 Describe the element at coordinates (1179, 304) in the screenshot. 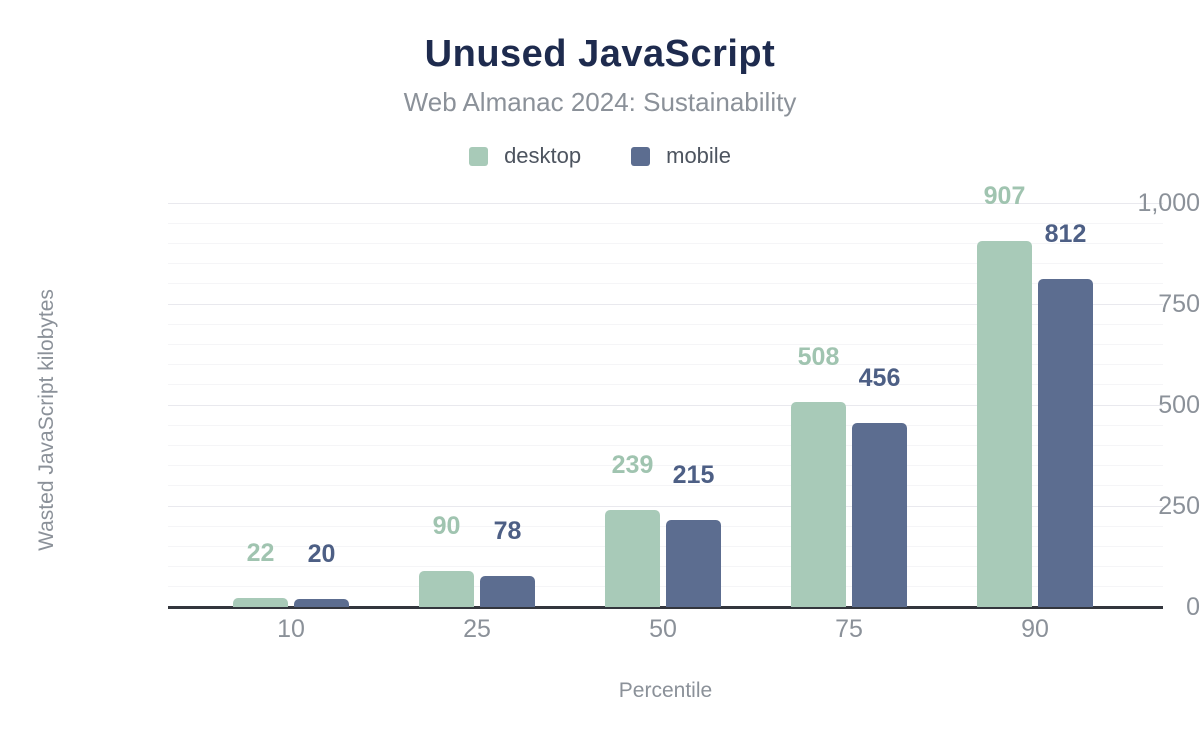

I see `y-tick-750: 750` at that location.